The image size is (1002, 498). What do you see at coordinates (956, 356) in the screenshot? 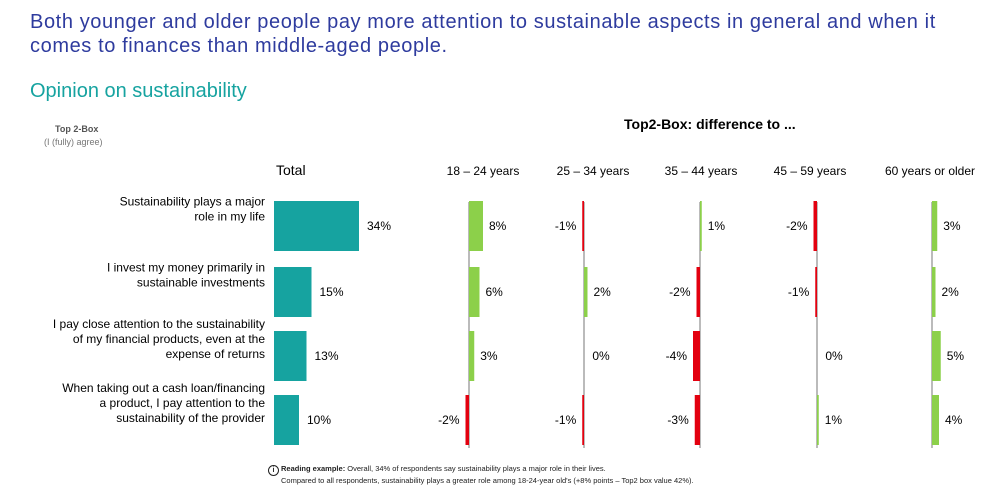
I see `difference-value-label: 5%` at bounding box center [956, 356].